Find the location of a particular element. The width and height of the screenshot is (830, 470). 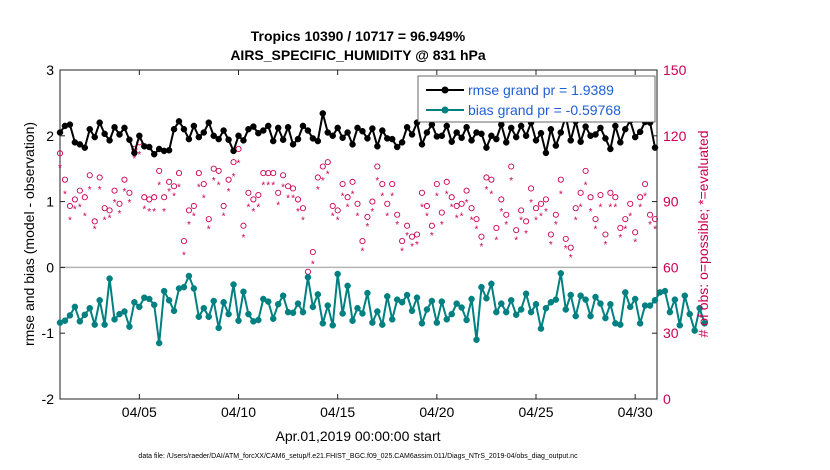

right-y-tick-label: 90 is located at coordinates (671, 202).